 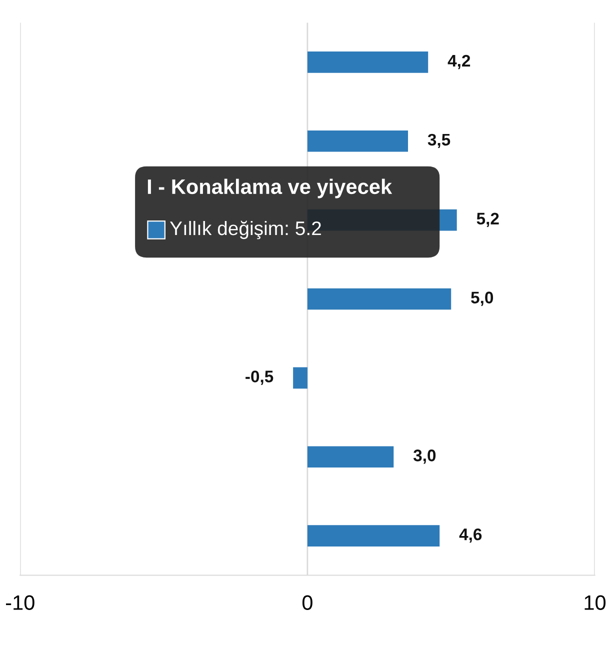 I want to click on annotation: I - Konaklama ve yiyecek, so click(x=270, y=188).